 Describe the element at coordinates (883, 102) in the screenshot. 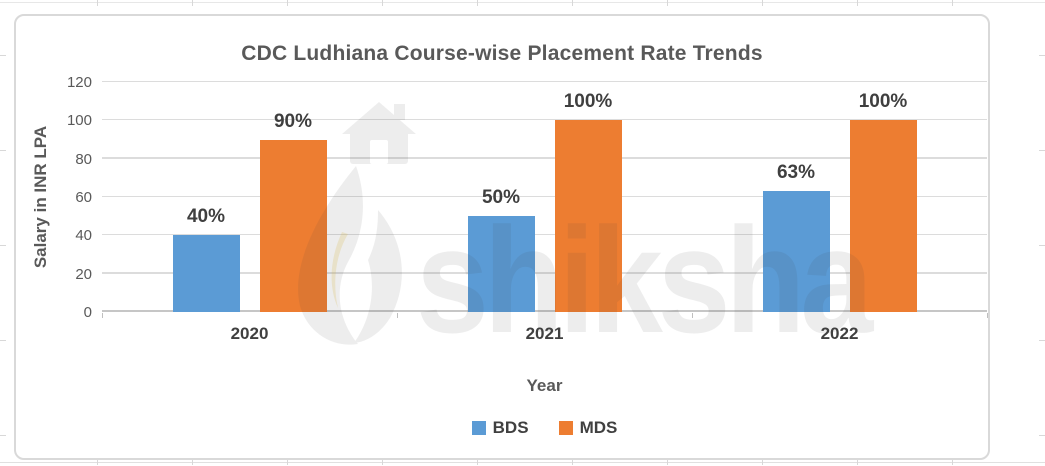

I see `data-label-mds-2022: 100%` at that location.